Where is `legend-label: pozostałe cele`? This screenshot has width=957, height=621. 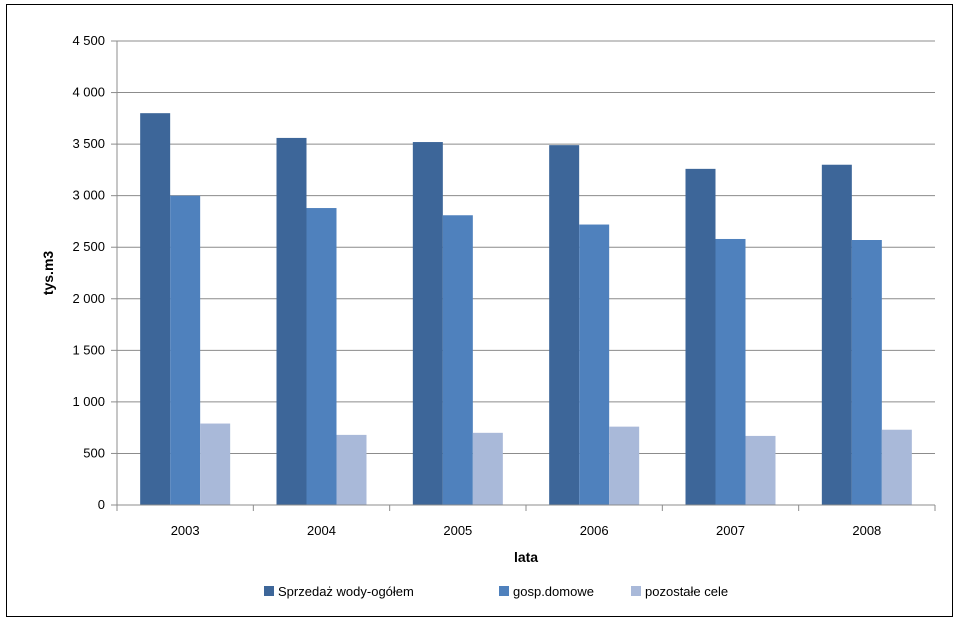 legend-label: pozostałe cele is located at coordinates (686, 591).